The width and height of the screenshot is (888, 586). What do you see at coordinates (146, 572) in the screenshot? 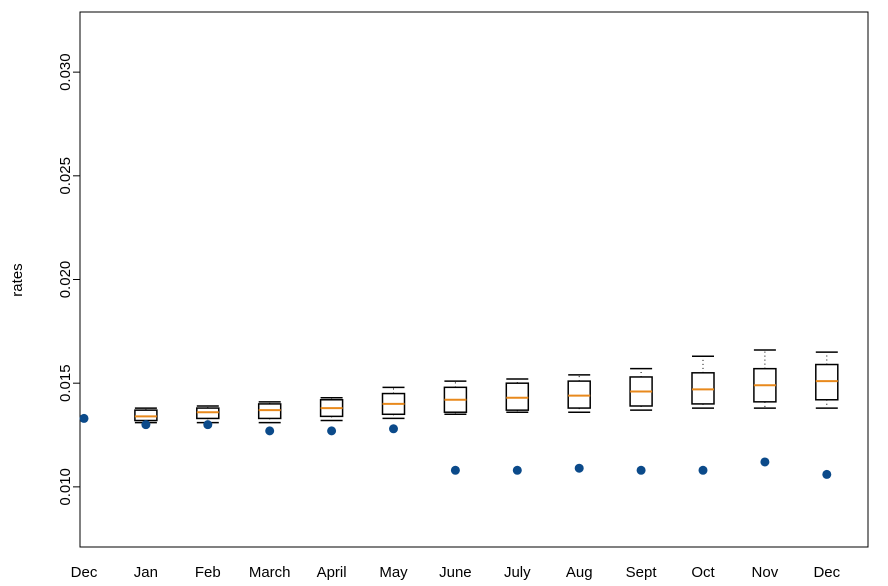
I see `x-tick-label: Jan` at bounding box center [146, 572].